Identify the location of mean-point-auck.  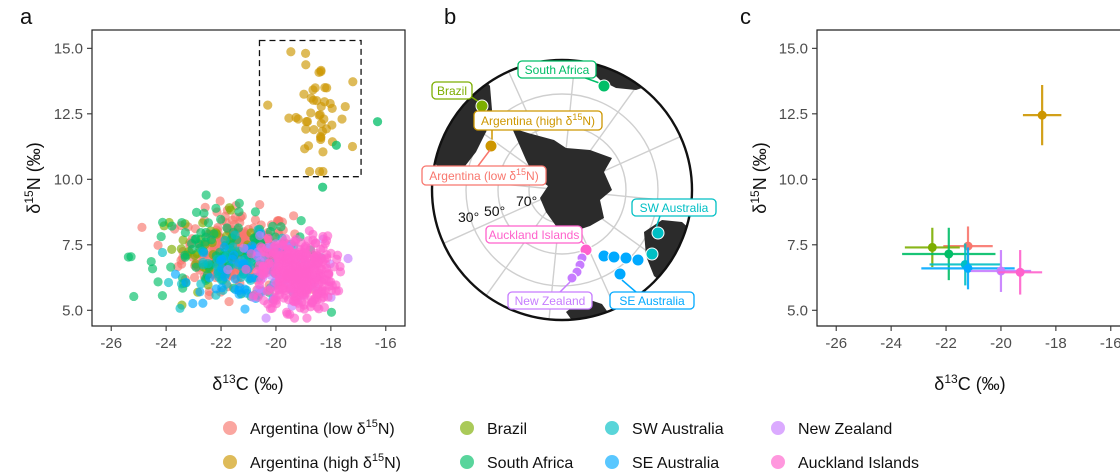
(1020, 272).